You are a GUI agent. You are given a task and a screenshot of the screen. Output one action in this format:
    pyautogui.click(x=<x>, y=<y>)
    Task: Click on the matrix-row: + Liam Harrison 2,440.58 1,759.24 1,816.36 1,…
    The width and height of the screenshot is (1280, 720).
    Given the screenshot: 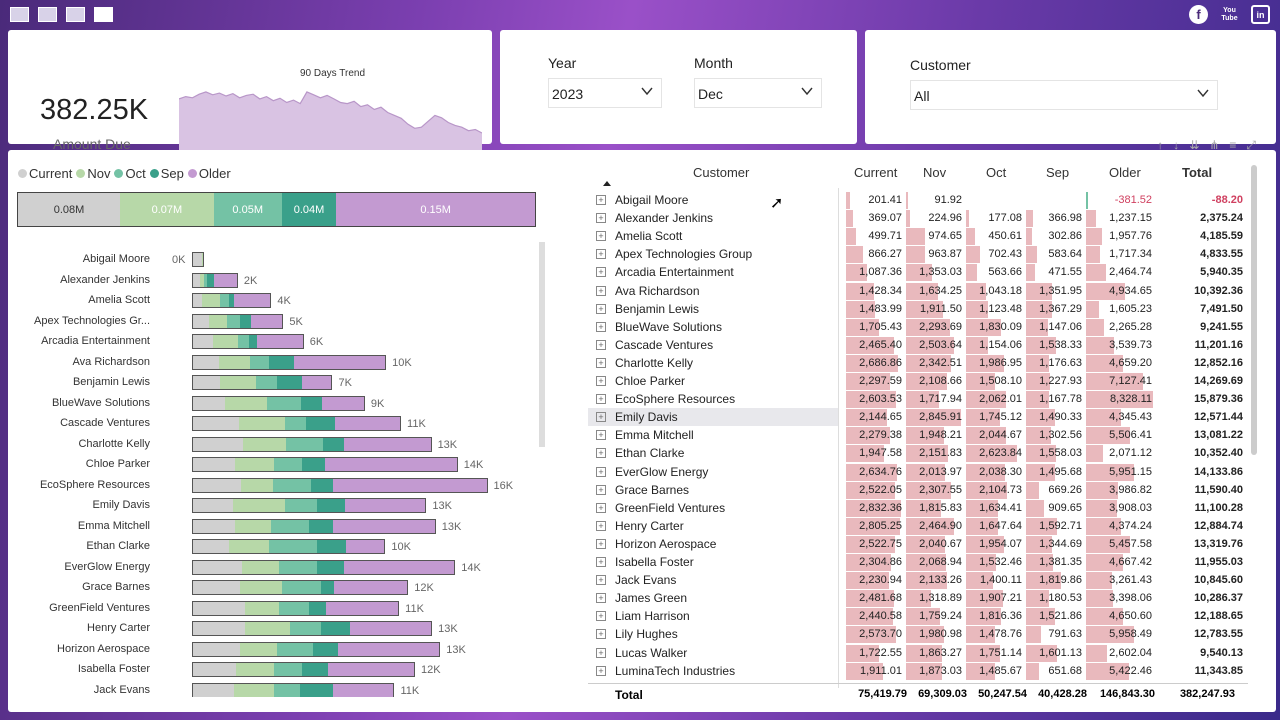 What is the action you would take?
    pyautogui.click(x=918, y=616)
    